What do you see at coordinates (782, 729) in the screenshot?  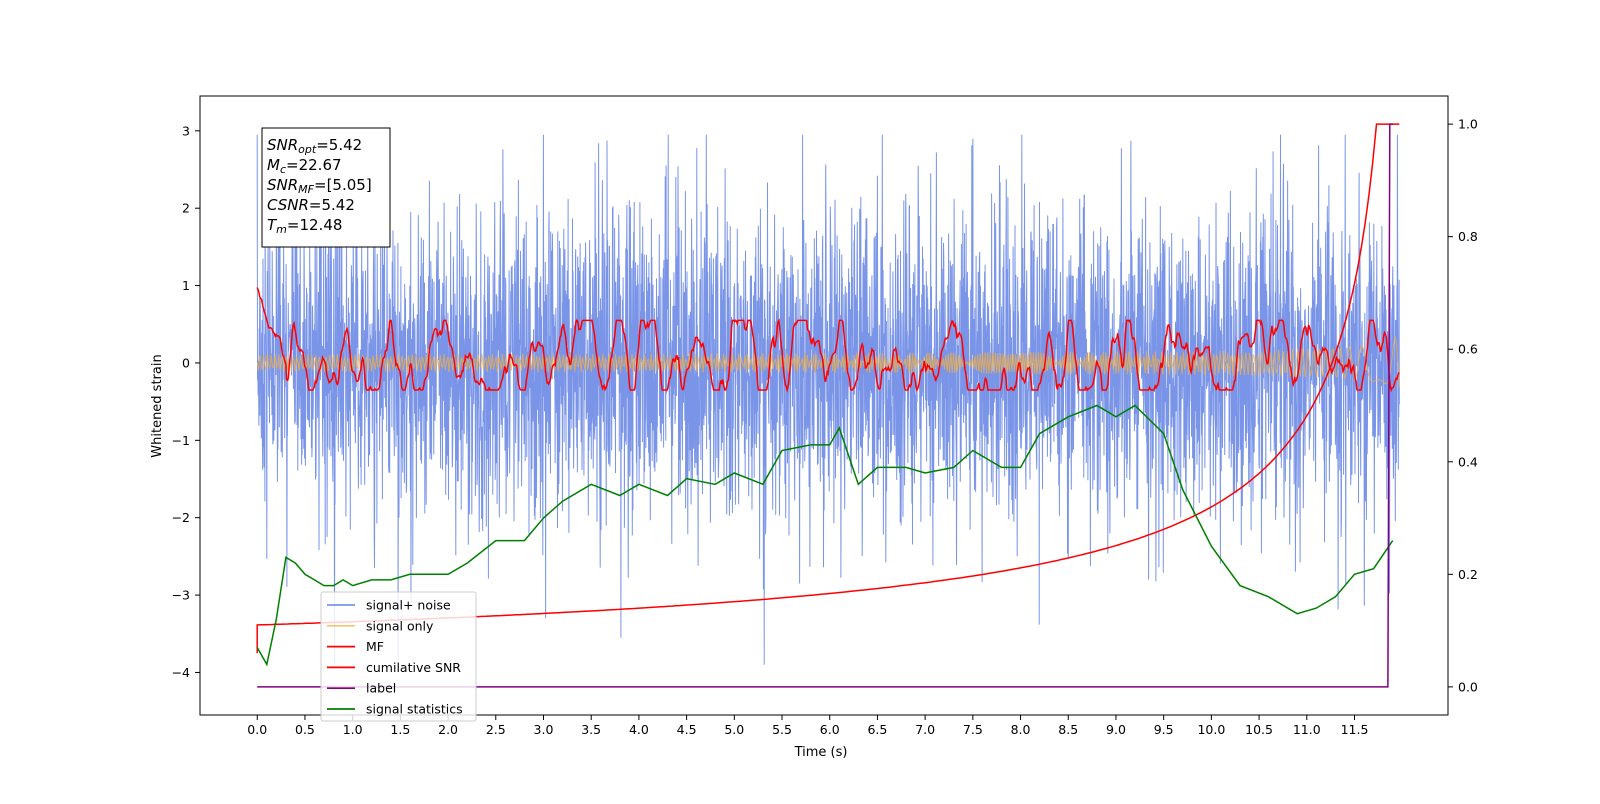 I see `x-tick-label: 5.5` at bounding box center [782, 729].